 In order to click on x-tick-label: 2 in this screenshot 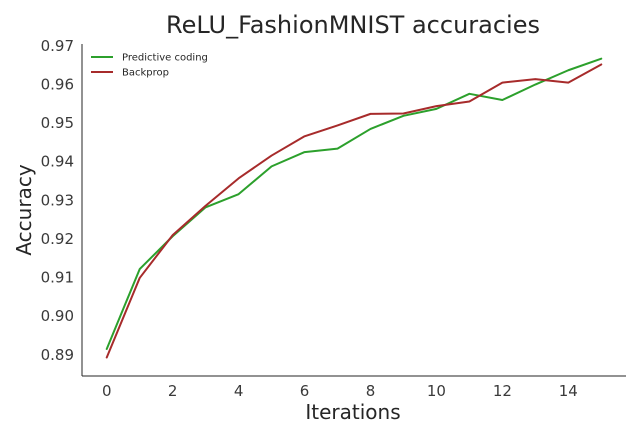, I will do `click(173, 391)`.